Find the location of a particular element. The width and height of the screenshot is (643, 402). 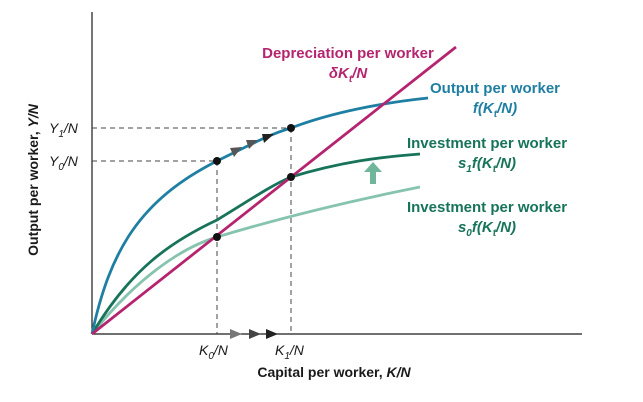

curve-arrows is located at coordinates (252, 145).